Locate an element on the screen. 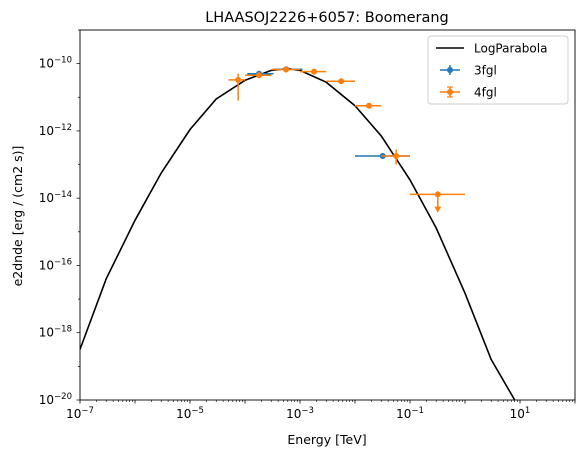 Image resolution: width=584 pixels, height=457 pixels. y-tick-label: 10−12 is located at coordinates (55, 130).